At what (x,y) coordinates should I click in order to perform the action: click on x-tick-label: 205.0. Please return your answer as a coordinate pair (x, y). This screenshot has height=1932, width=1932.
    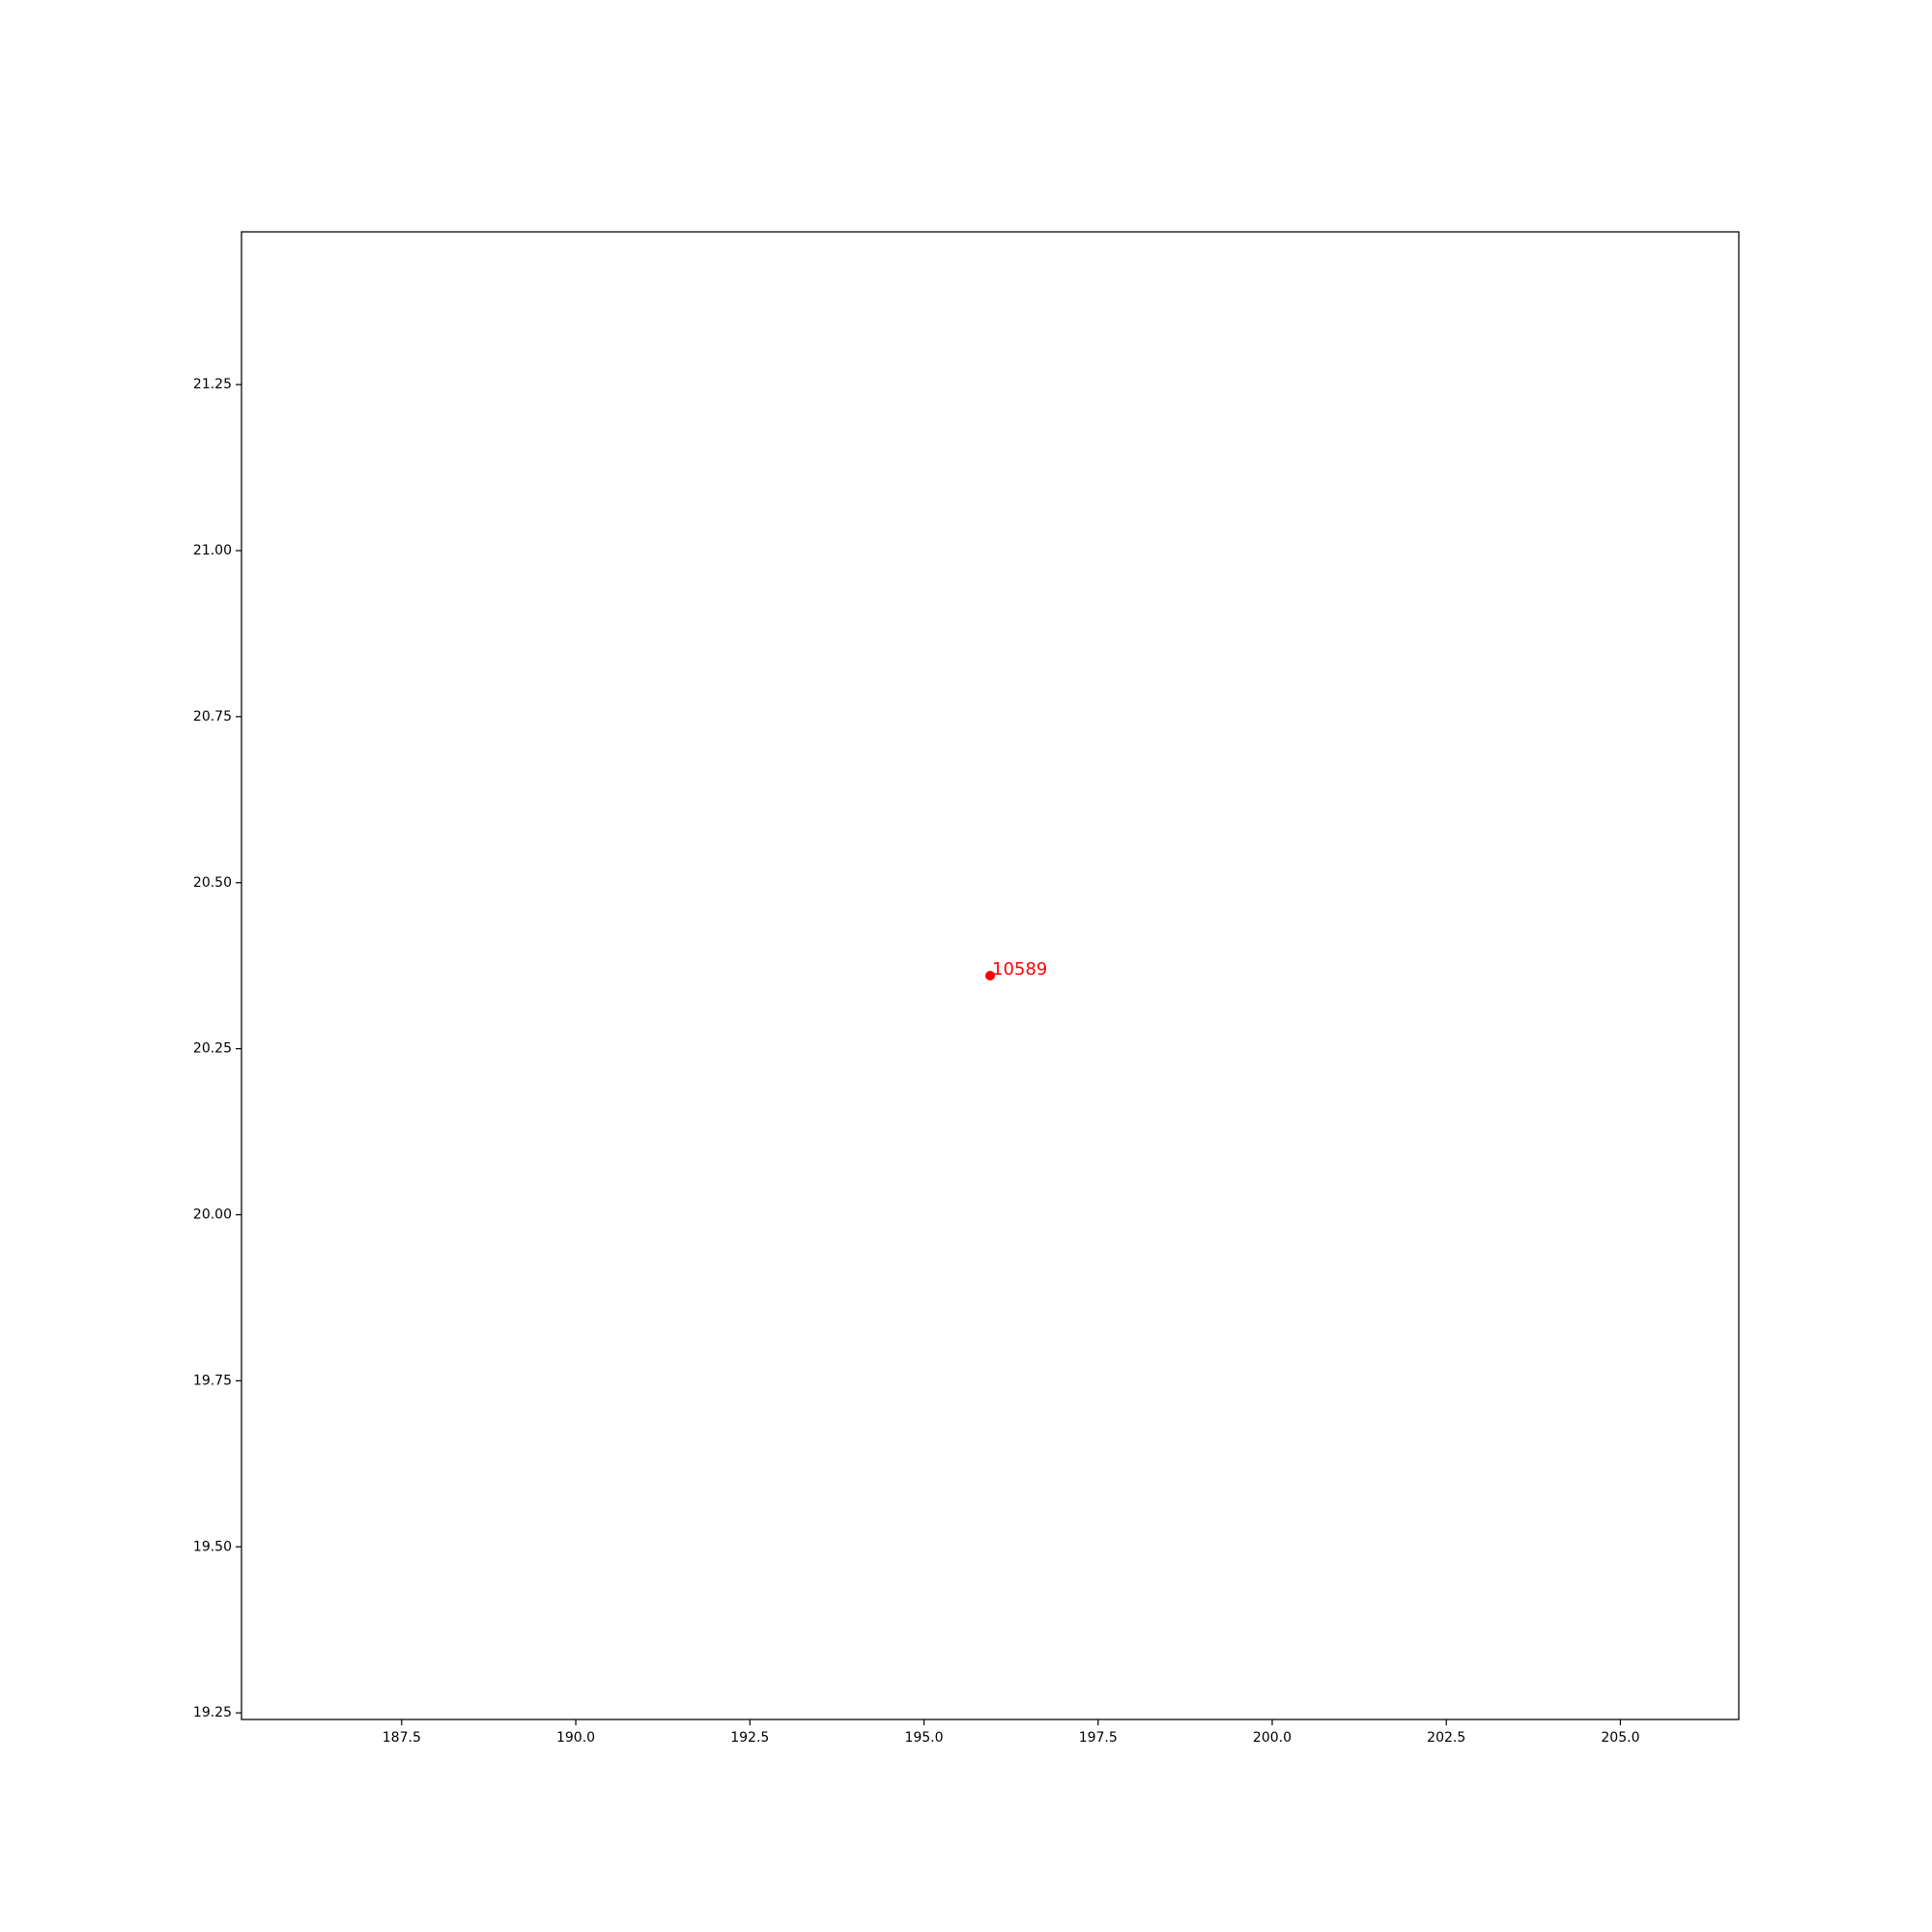
    Looking at the image, I should click on (1620, 1738).